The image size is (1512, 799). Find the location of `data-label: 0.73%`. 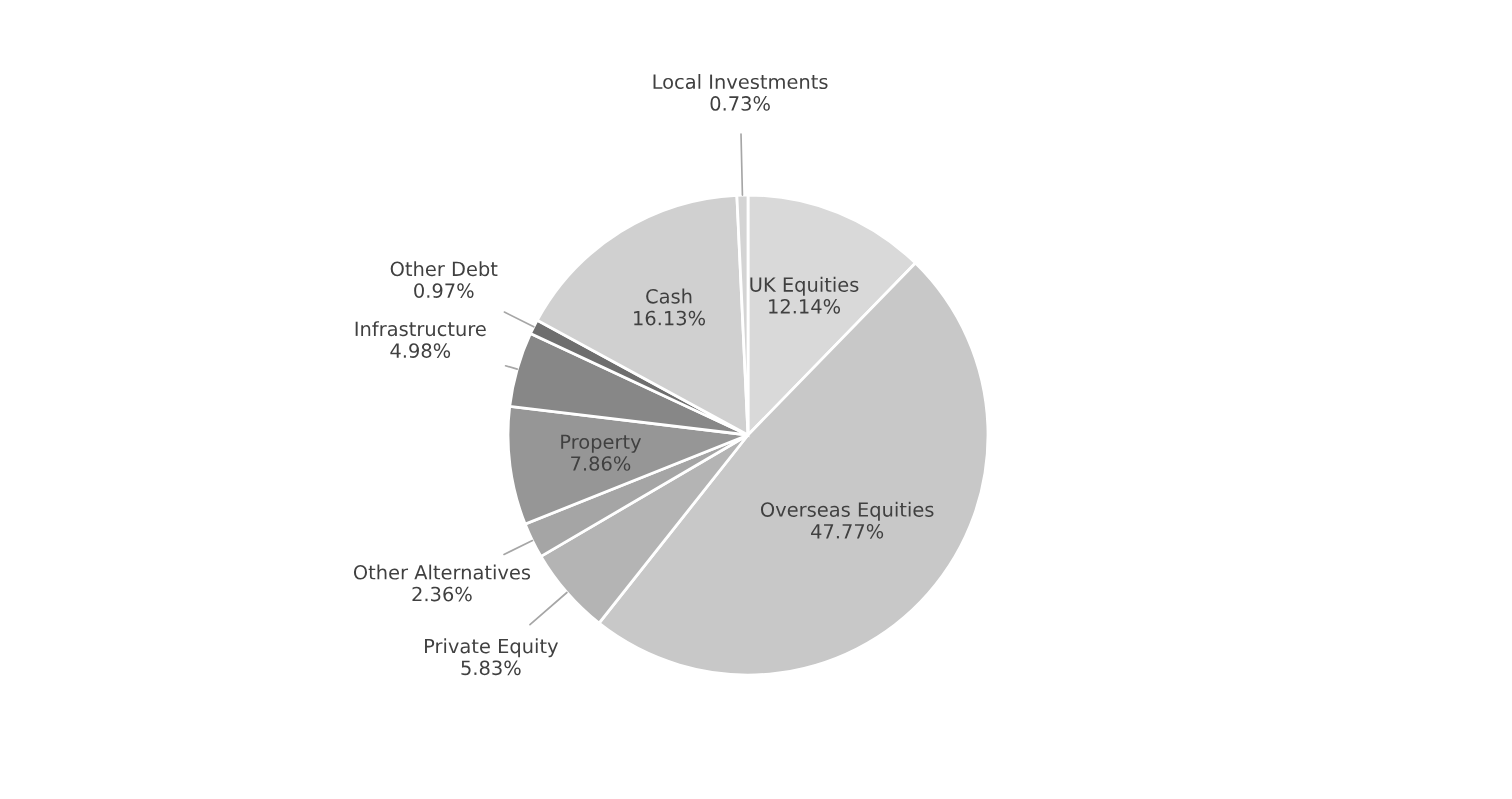

data-label: 0.73% is located at coordinates (740, 103).